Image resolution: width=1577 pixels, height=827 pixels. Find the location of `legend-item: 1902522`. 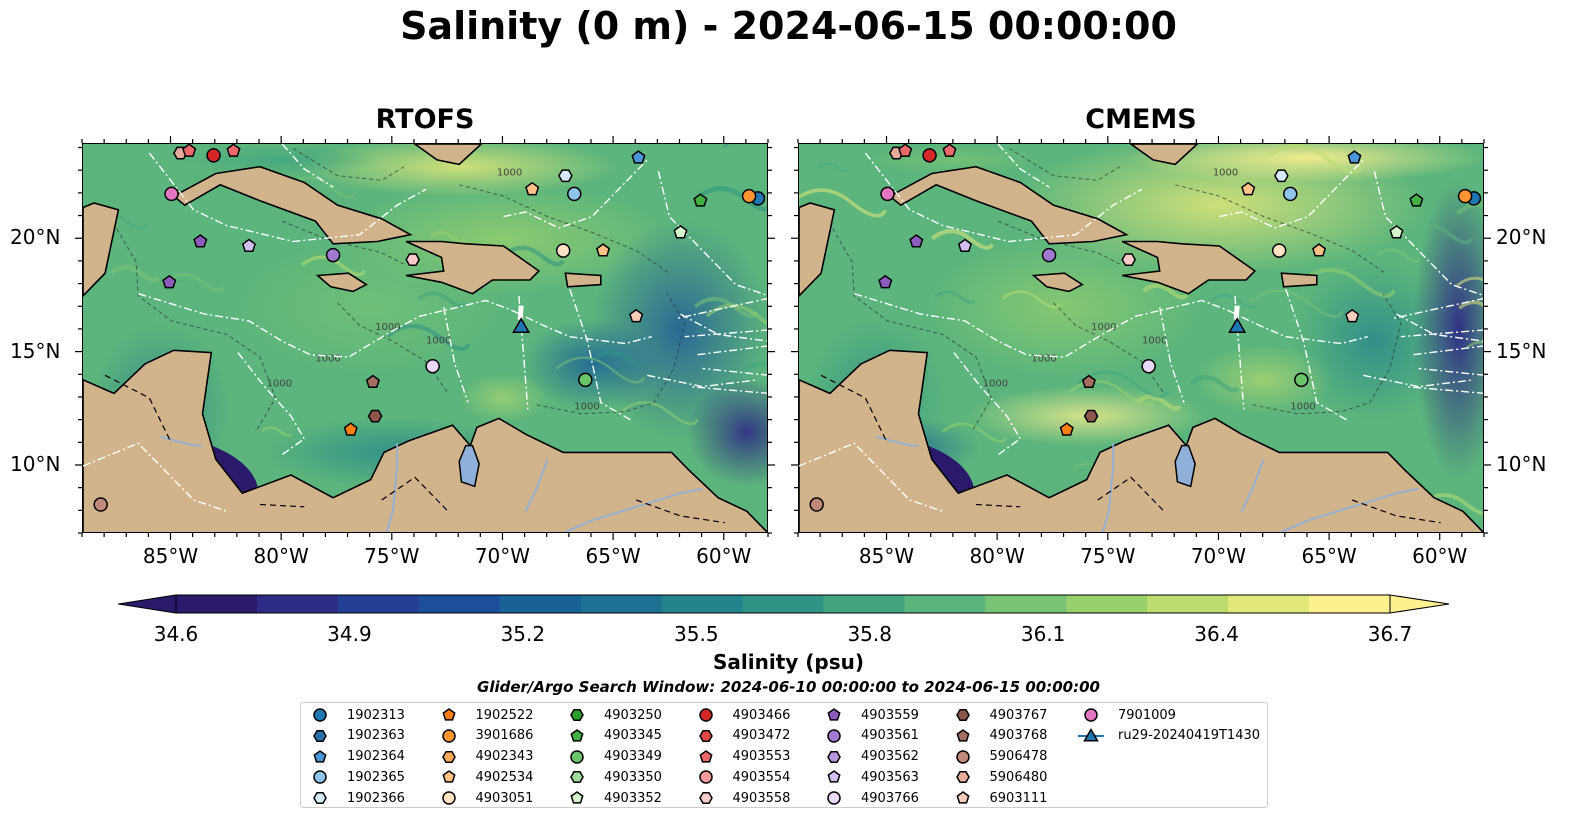

legend-item: 1902522 is located at coordinates (484, 715).